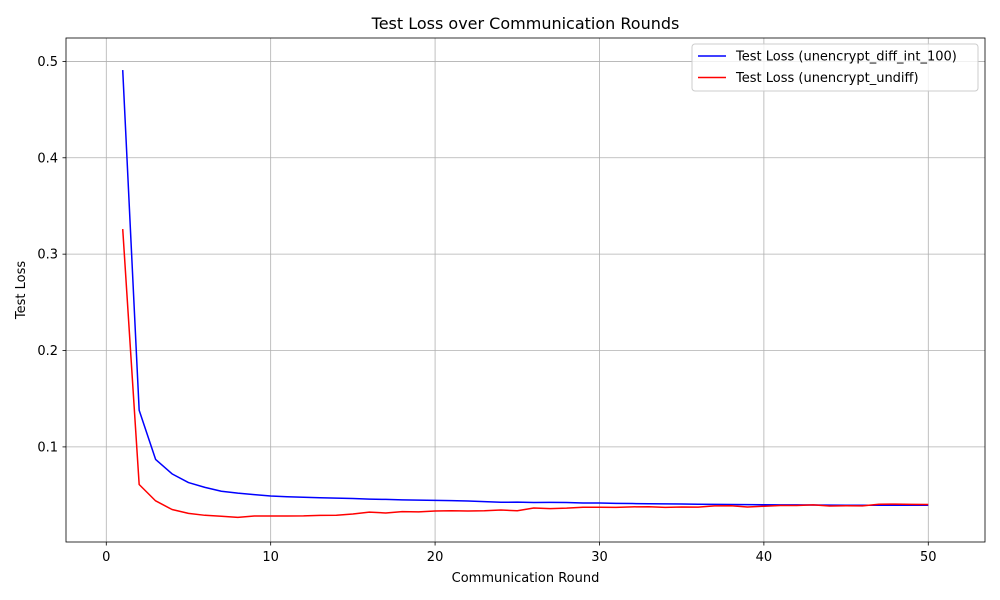  What do you see at coordinates (599, 557) in the screenshot?
I see `x-tick-label: 30` at bounding box center [599, 557].